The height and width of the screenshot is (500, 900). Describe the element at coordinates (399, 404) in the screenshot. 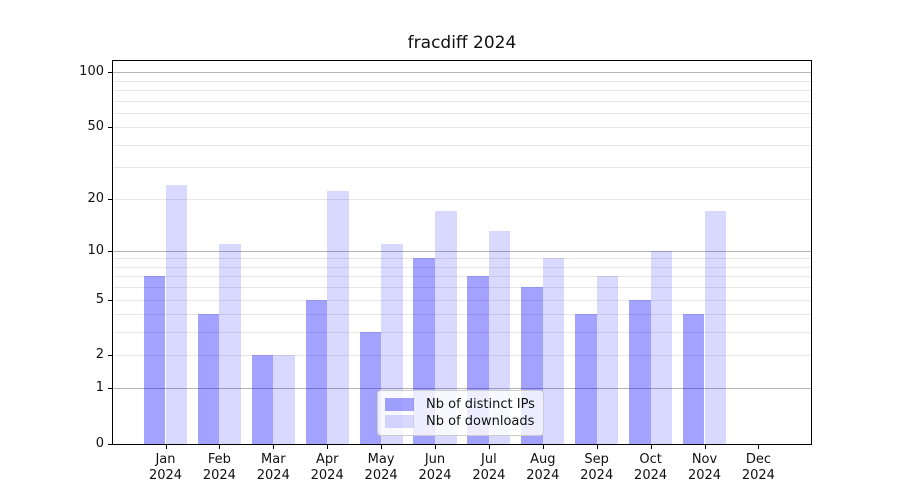

I see `legend-swatch-distinct-ips-icon` at that location.